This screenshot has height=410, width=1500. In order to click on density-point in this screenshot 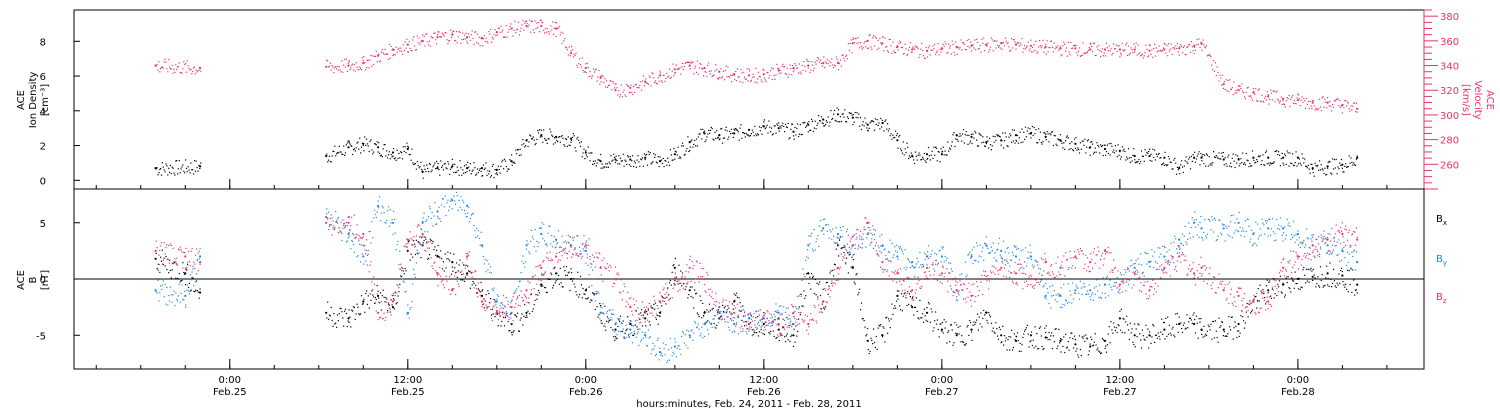, I will do `click(437, 168)`.